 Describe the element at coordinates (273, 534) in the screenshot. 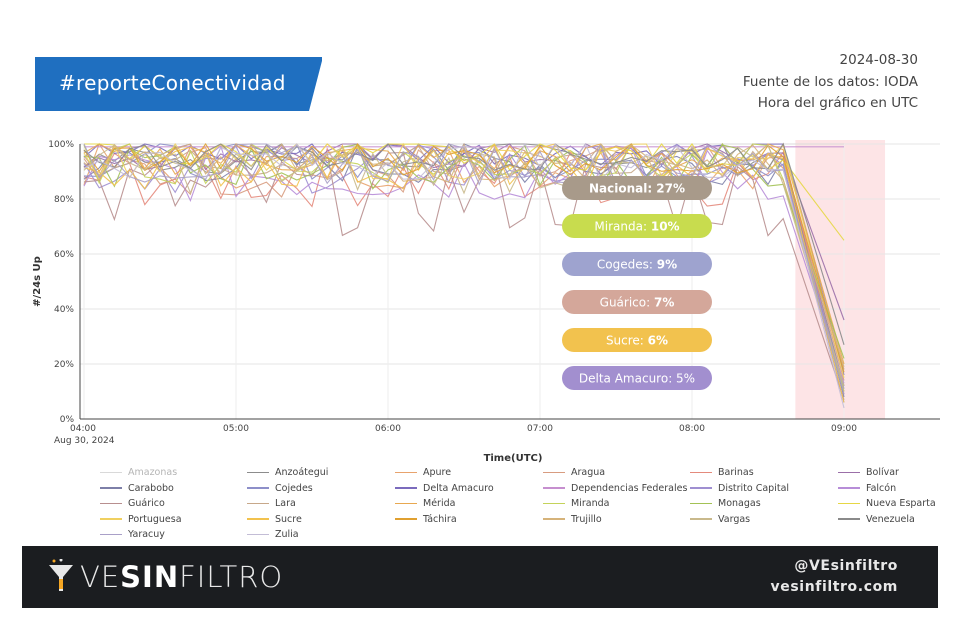

I see `legend-item: Zulia` at that location.